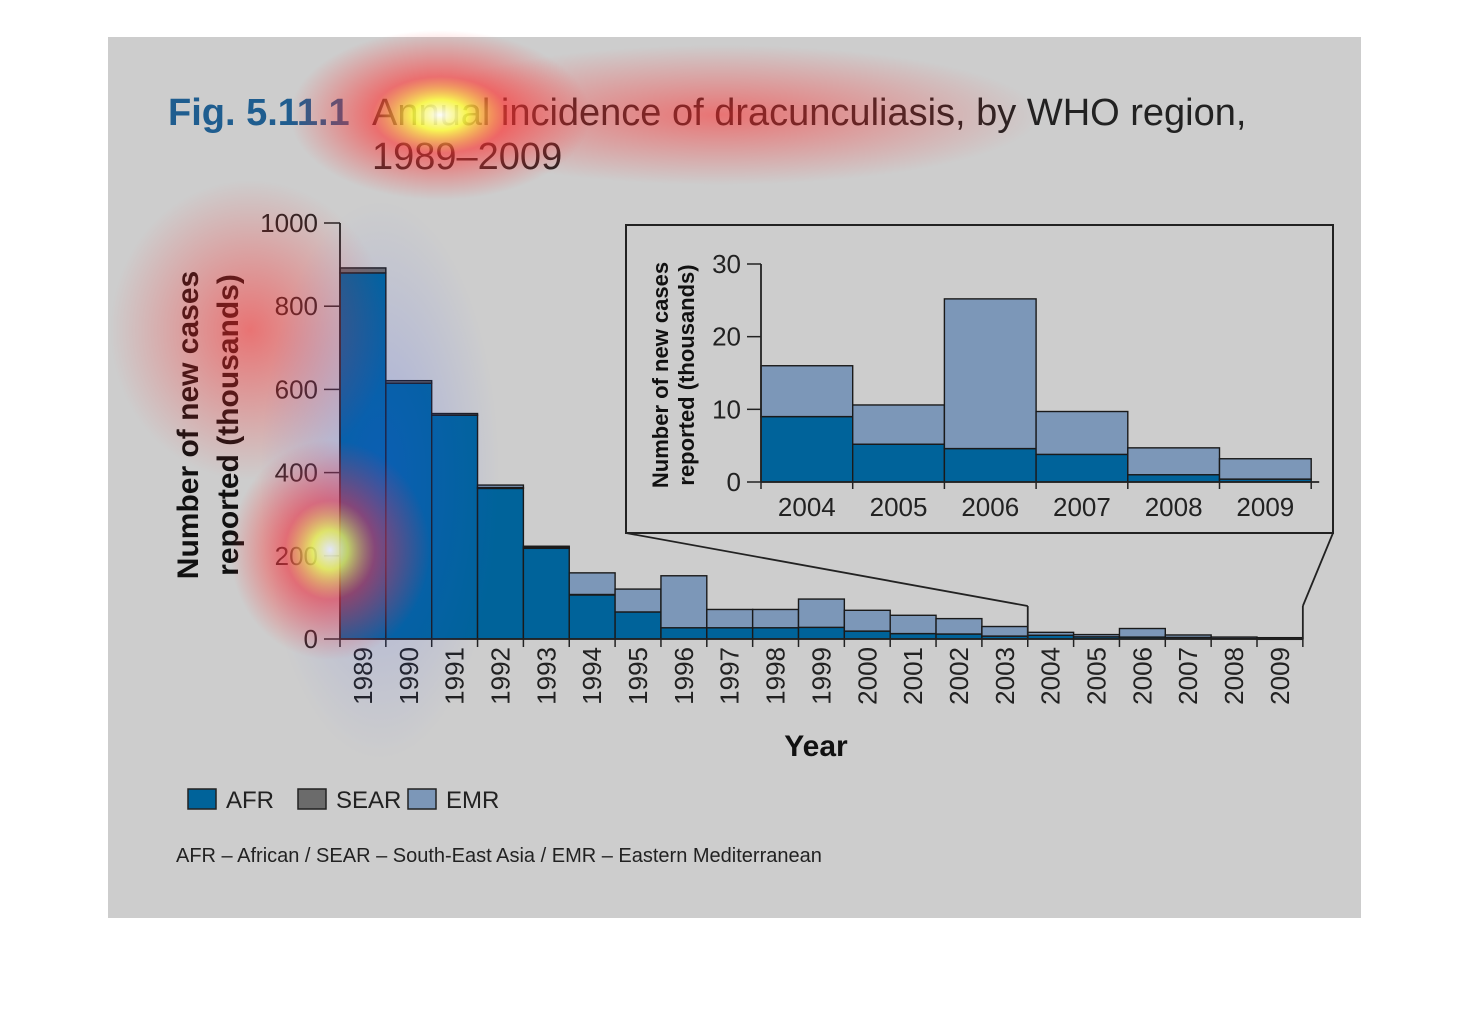 The height and width of the screenshot is (1012, 1470). Describe the element at coordinates (409, 676) in the screenshot. I see `x-tick-1990: 1990` at that location.